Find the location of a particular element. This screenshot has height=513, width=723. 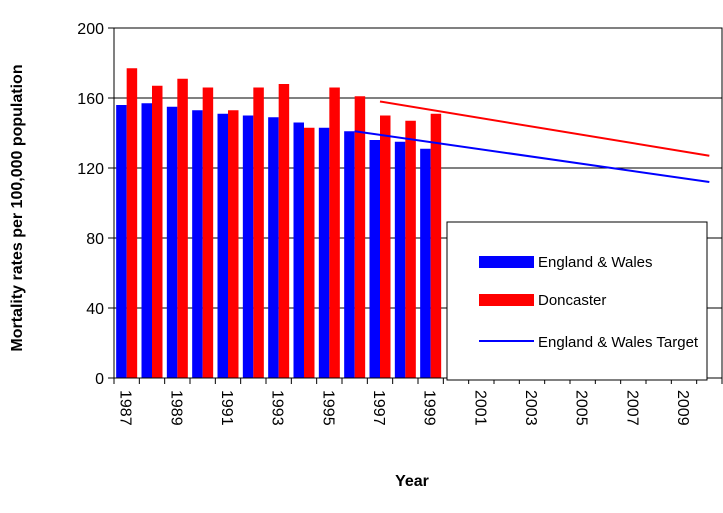

x-tick-label-1993: 1993 is located at coordinates (277, 408).